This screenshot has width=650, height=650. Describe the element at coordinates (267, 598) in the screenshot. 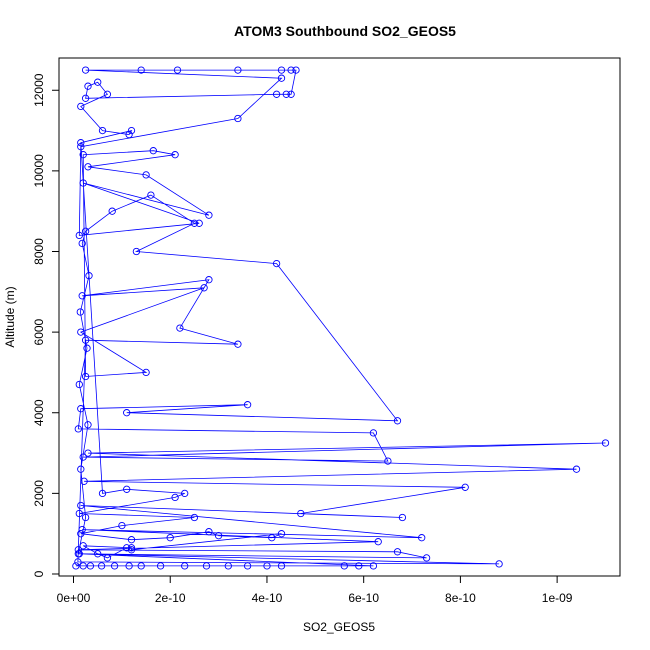

I see `x-tick-label: 4e-10` at that location.